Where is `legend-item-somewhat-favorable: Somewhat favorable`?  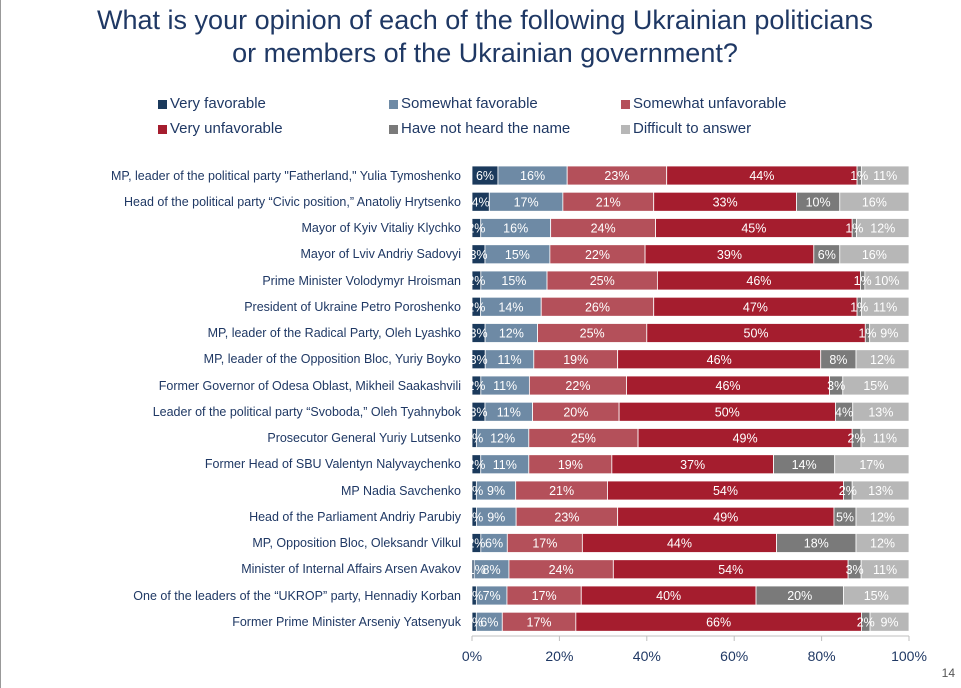
legend-item-somewhat-favorable: Somewhat favorable is located at coordinates (463, 104).